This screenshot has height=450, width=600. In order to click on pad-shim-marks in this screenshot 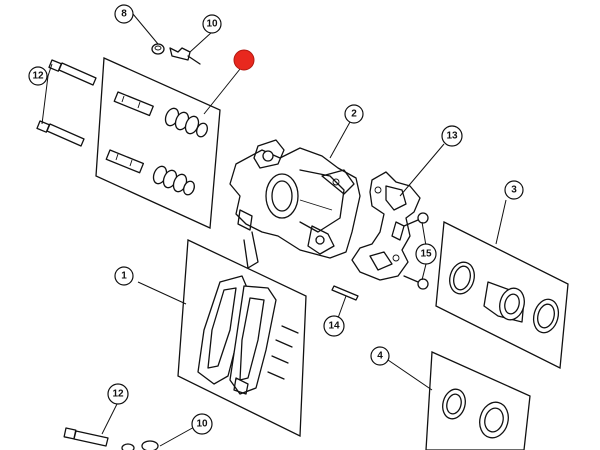, I will do `click(283, 352)`.